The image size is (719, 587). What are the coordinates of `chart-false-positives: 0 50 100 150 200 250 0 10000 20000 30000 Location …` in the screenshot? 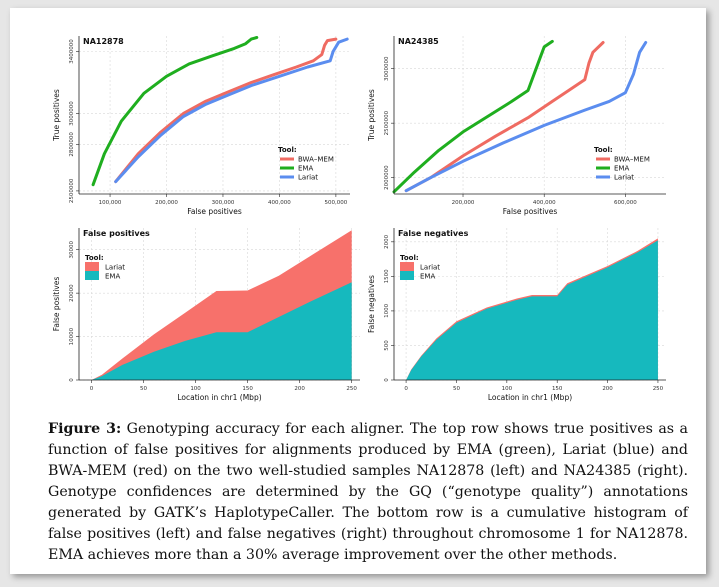 It's located at (206, 315).